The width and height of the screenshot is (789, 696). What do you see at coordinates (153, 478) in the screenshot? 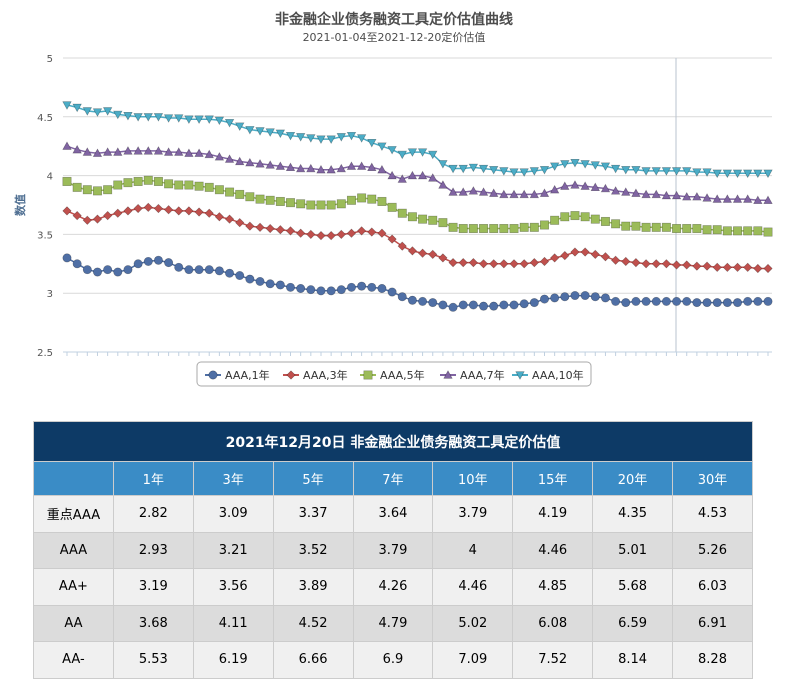
I see `header-cell: 1年` at bounding box center [153, 478].